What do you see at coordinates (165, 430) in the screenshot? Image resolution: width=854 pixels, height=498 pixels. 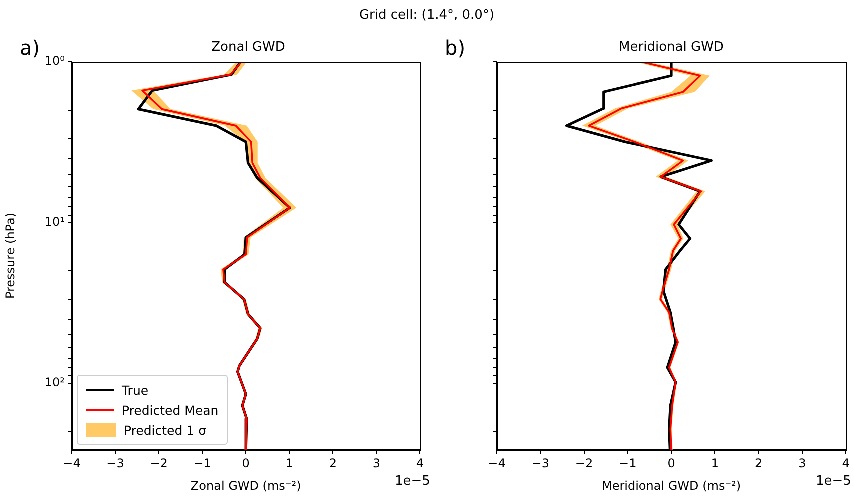 I see `legend-label: Predicted 1 σ` at bounding box center [165, 430].